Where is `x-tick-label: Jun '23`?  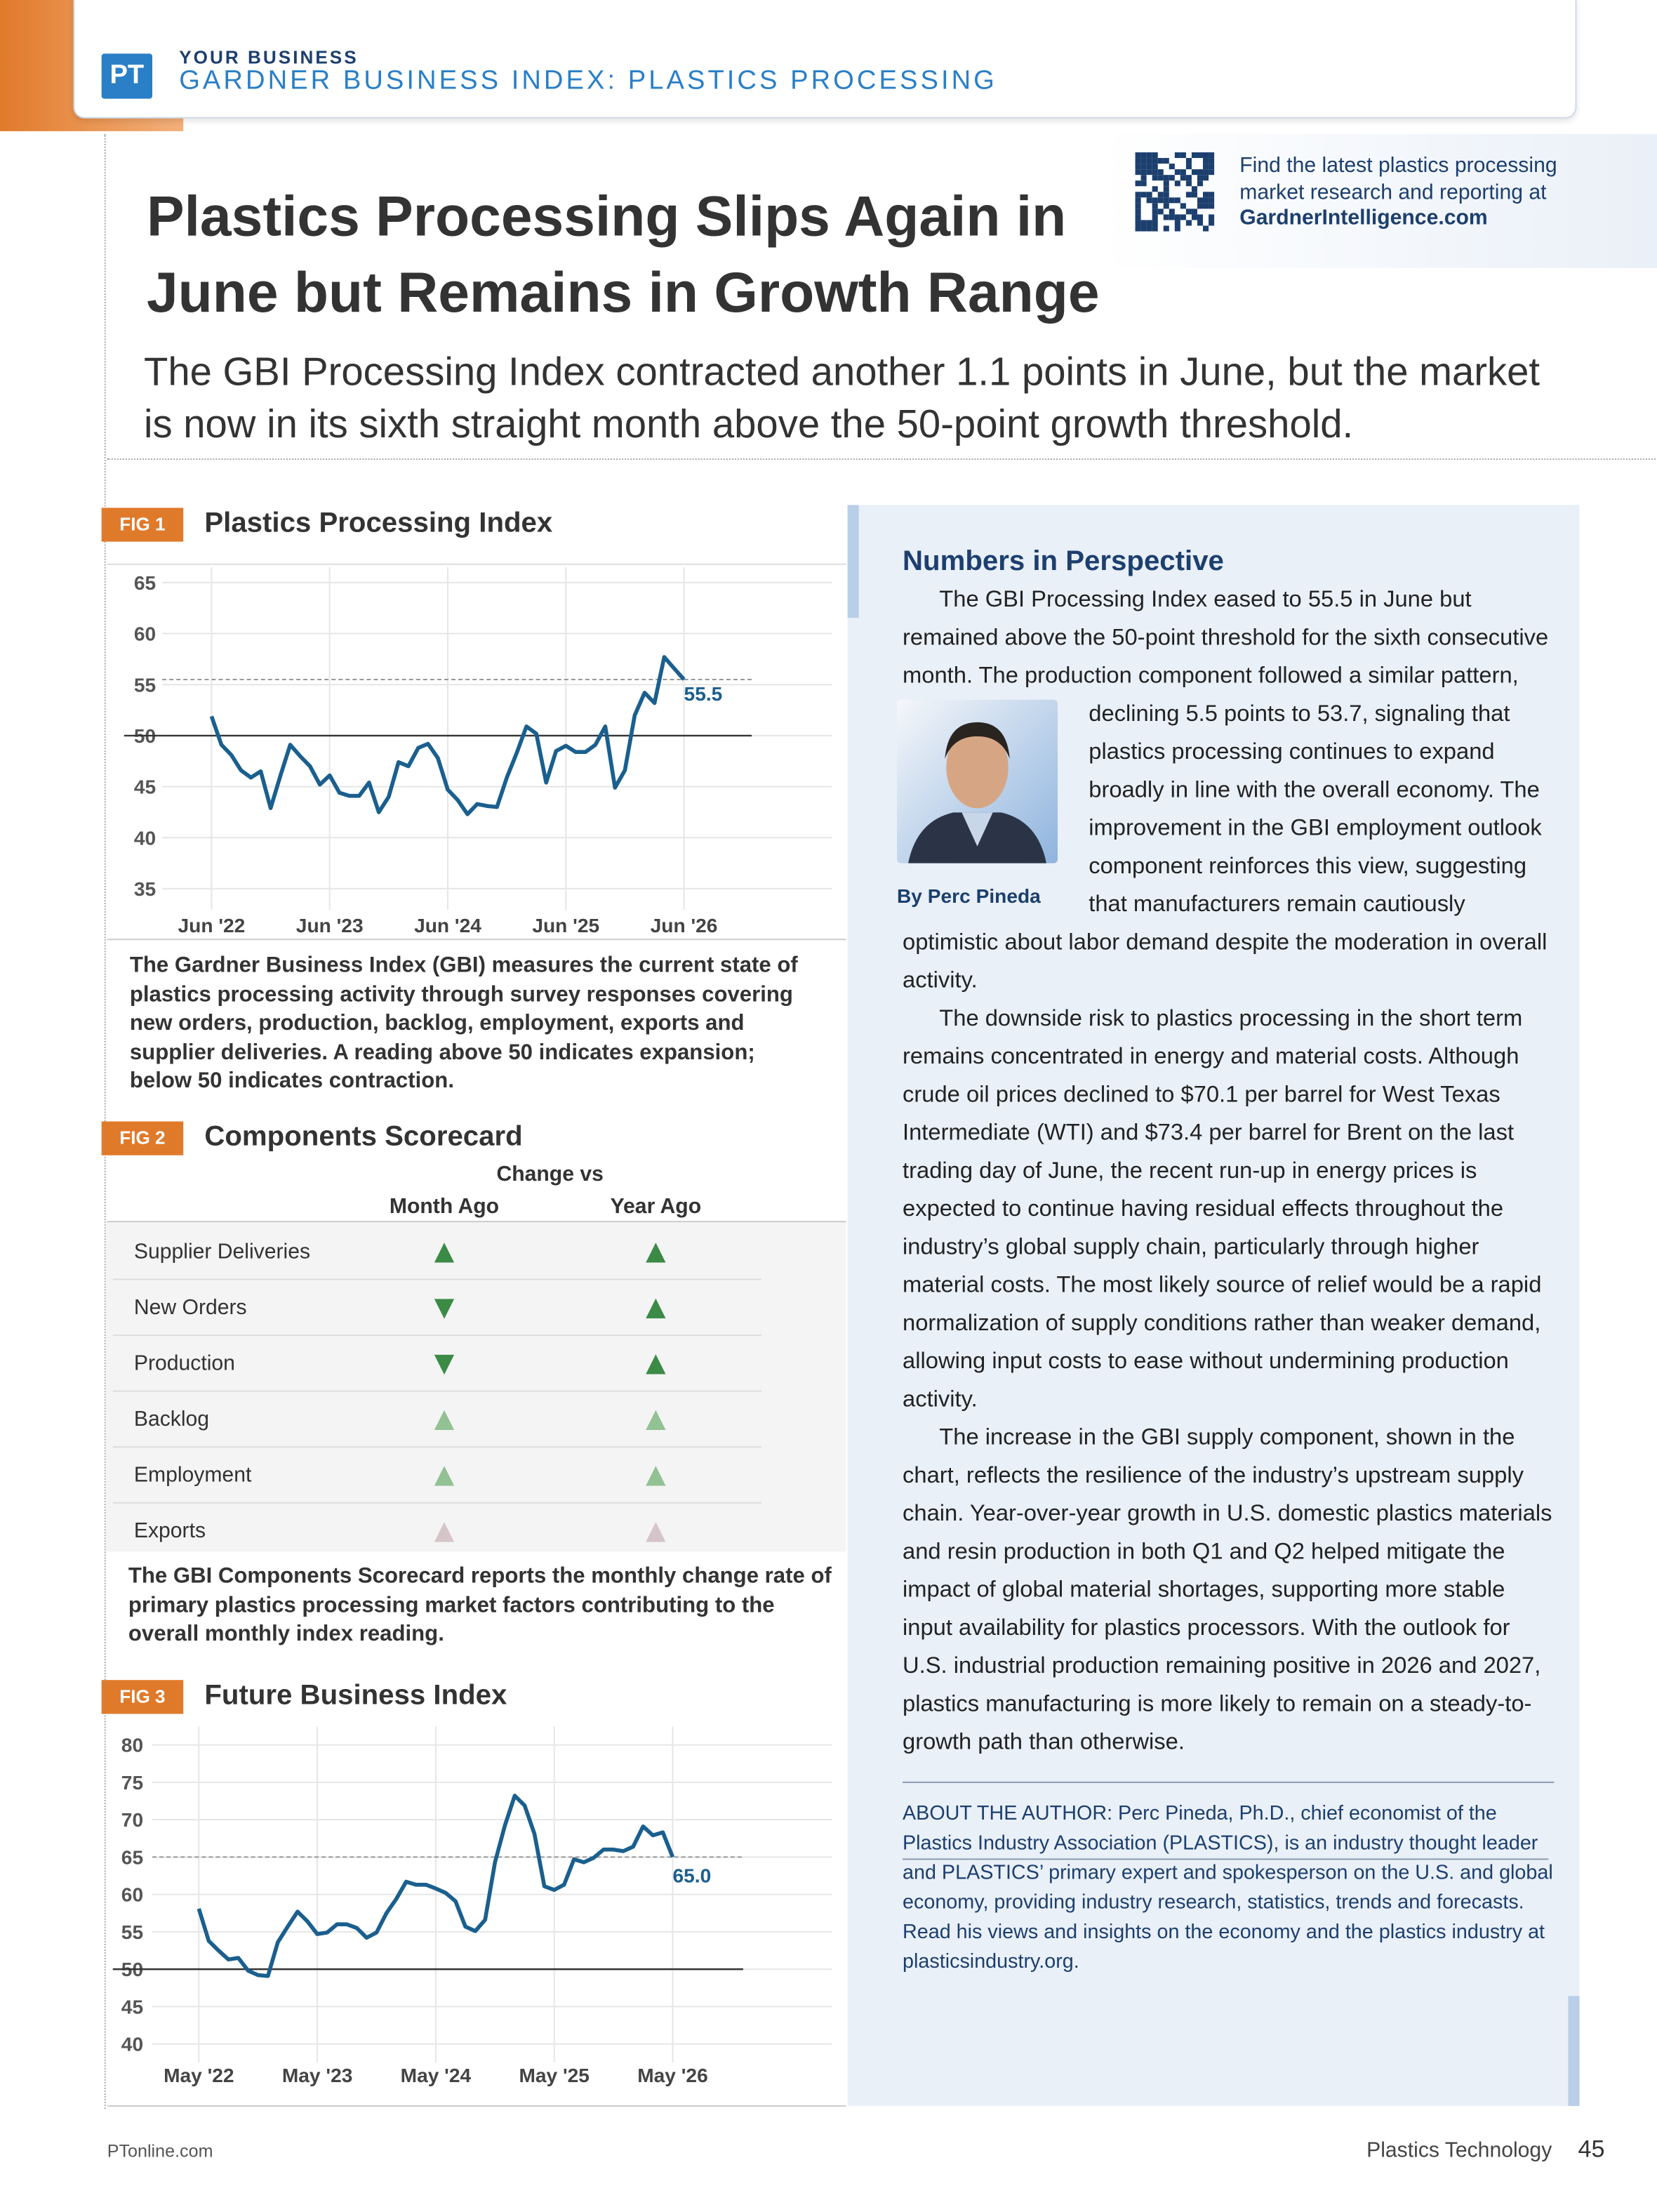
x-tick-label: Jun '23 is located at coordinates (330, 926).